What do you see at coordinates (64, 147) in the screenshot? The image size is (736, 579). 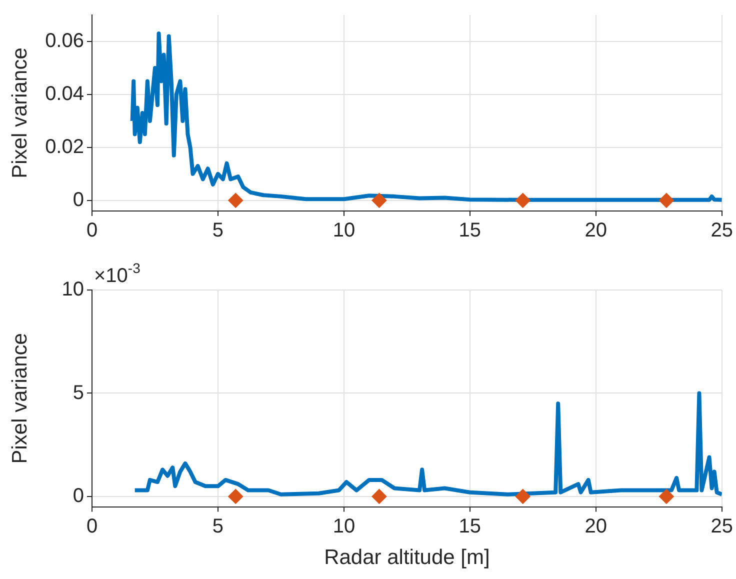 I see `y-tick-label: 0.02` at bounding box center [64, 147].